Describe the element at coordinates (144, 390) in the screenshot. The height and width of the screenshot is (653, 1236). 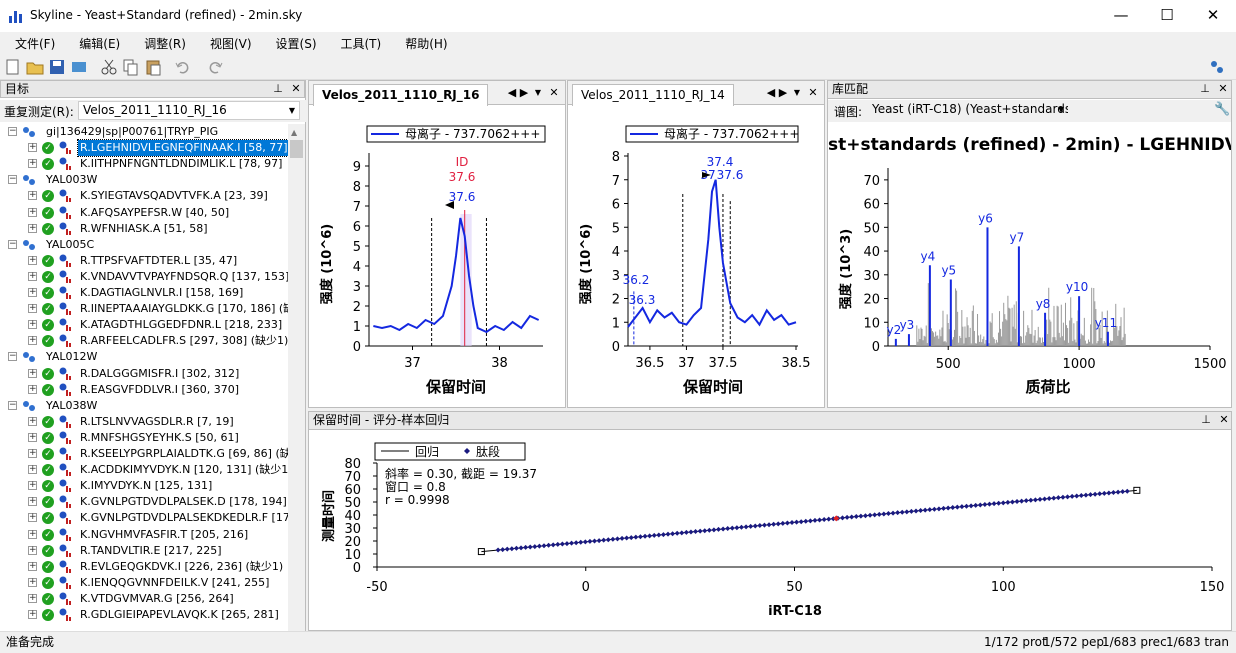
I see `peptide-node: + ✓ R.EASGVFDDLVR.I [360, 370]` at that location.